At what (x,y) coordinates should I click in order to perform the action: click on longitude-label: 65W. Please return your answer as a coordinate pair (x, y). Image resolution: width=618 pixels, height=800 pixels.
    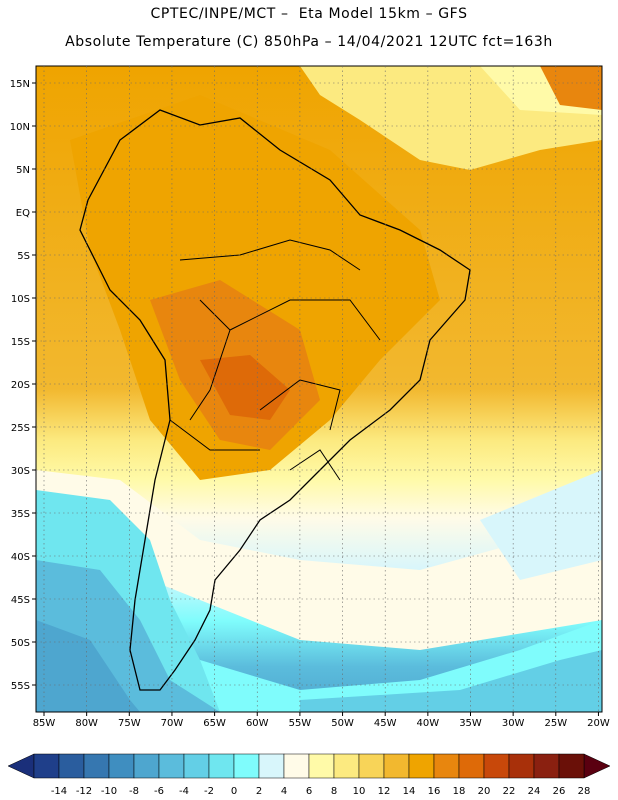
    Looking at the image, I should click on (214, 723).